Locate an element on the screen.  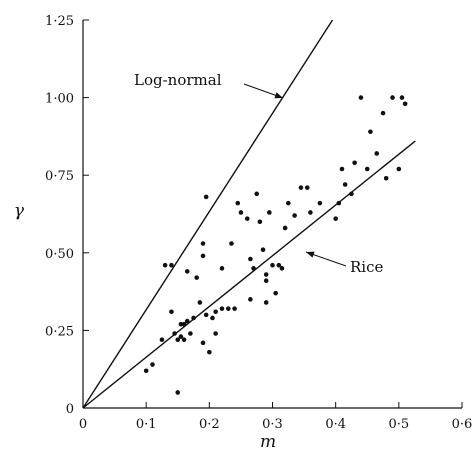
y-tick-label: 0·75 is located at coordinates (59, 176).